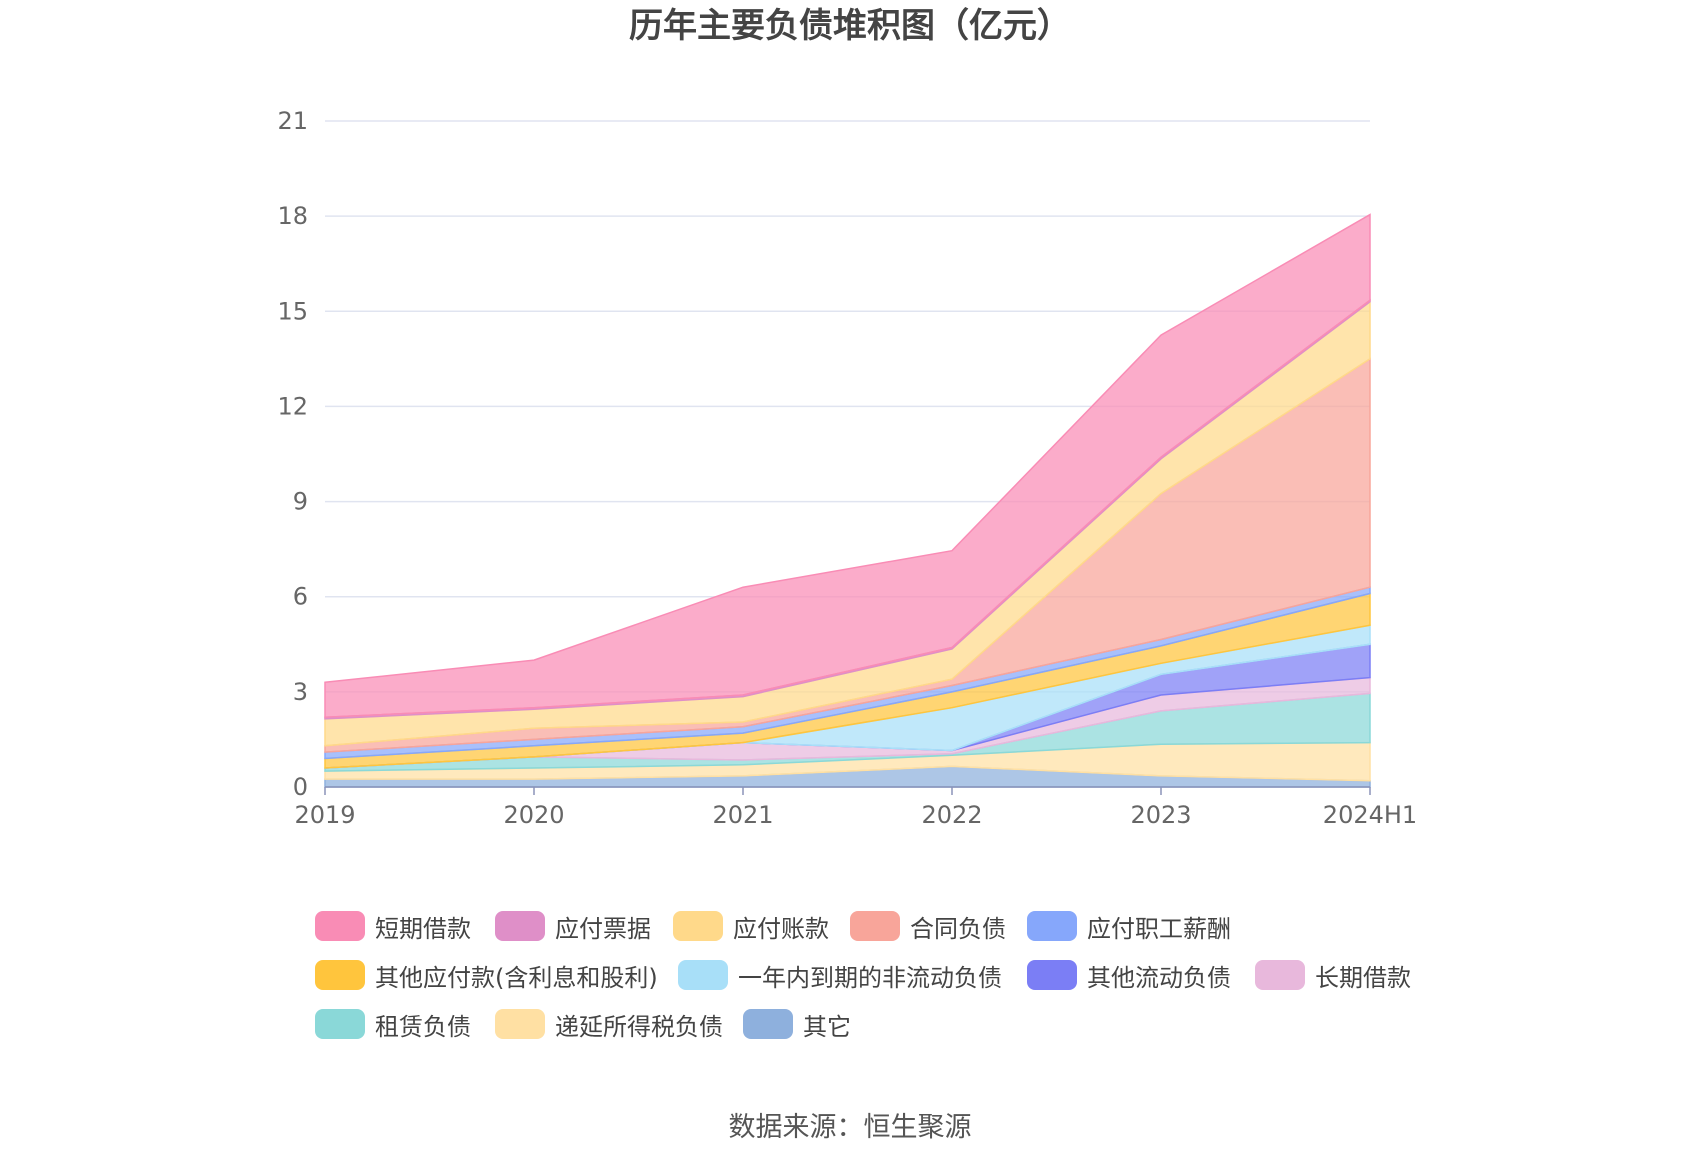 The height and width of the screenshot is (1150, 1700). Describe the element at coordinates (850, 1127) in the screenshot. I see `source-note: 数据来源：恒生聚源` at that location.